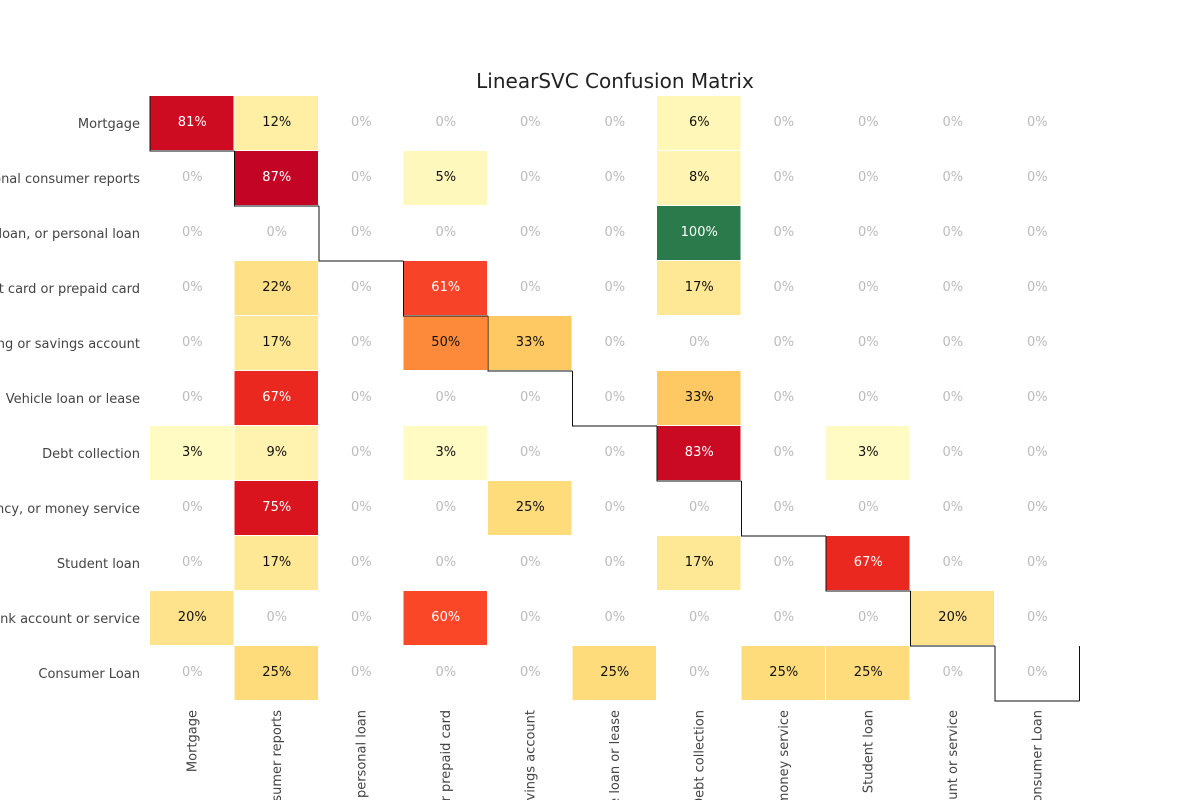  Describe the element at coordinates (868, 751) in the screenshot. I see `x-tick-label: Student loan` at that location.